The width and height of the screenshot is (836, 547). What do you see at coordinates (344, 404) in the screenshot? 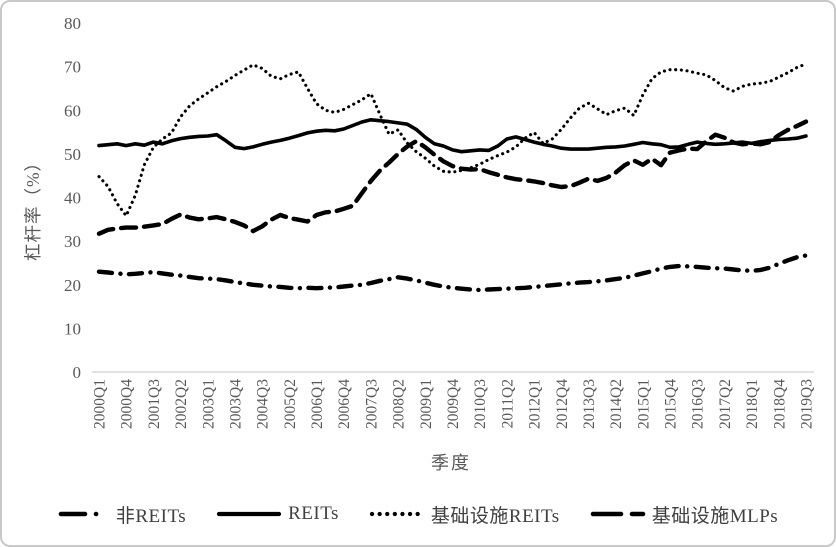
I see `x-tick-label: 2006Q4` at bounding box center [344, 404].